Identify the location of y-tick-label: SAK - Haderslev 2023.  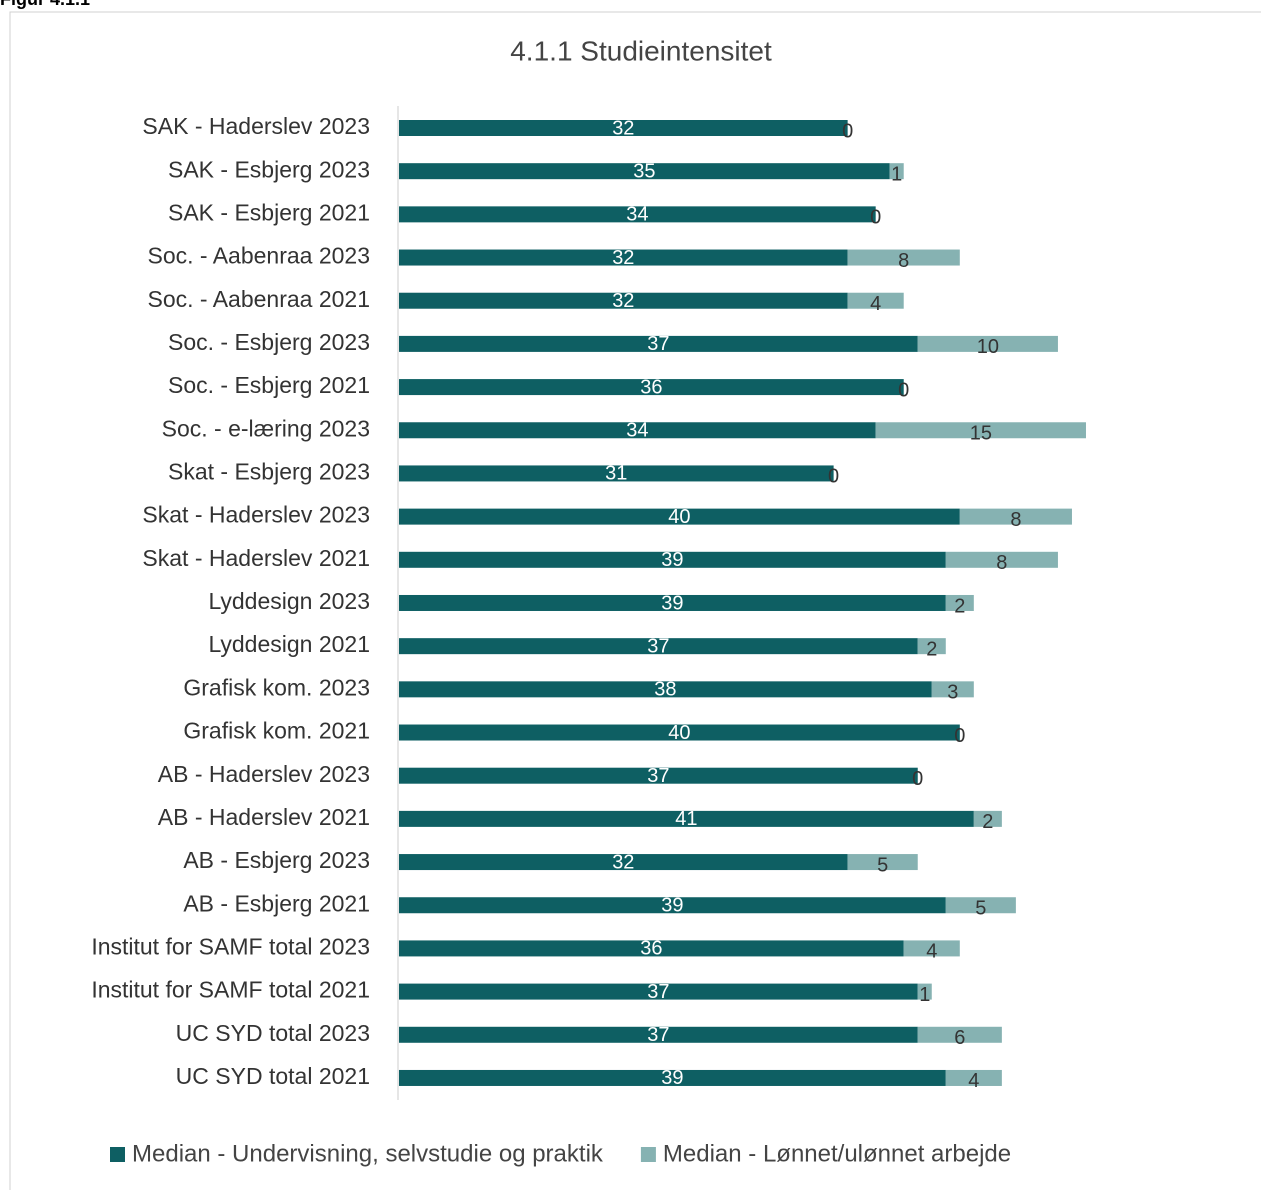
(256, 126).